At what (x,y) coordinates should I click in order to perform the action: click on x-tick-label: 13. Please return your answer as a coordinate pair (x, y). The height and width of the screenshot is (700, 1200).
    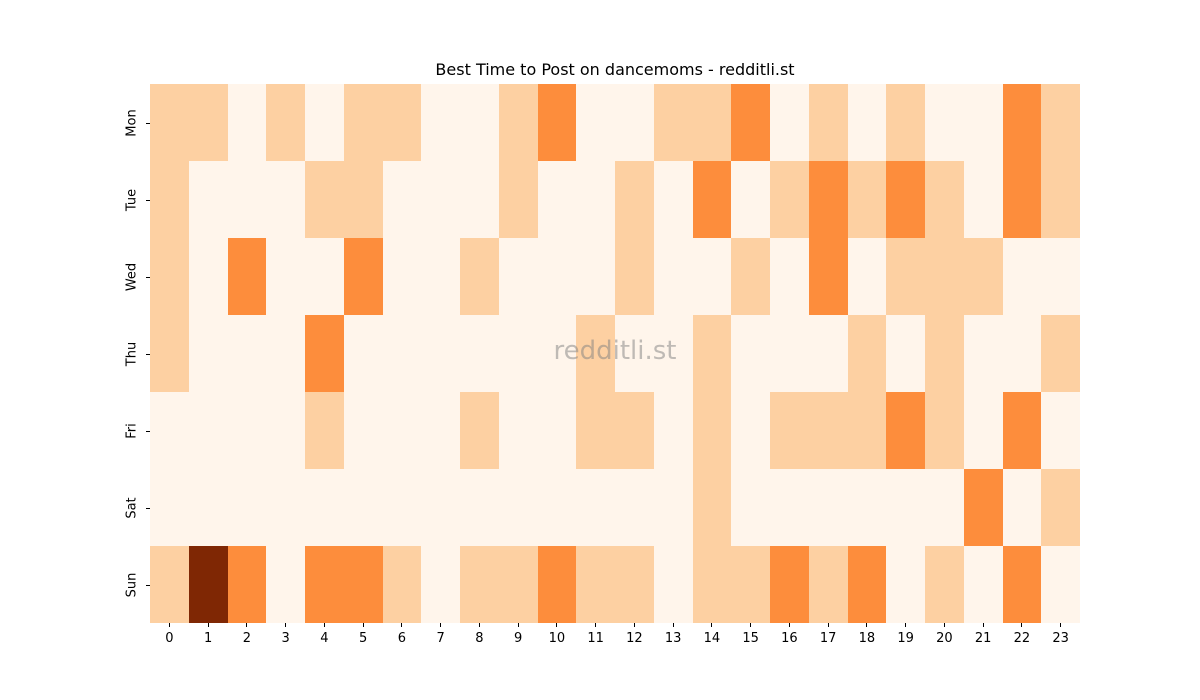
    Looking at the image, I should click on (673, 634).